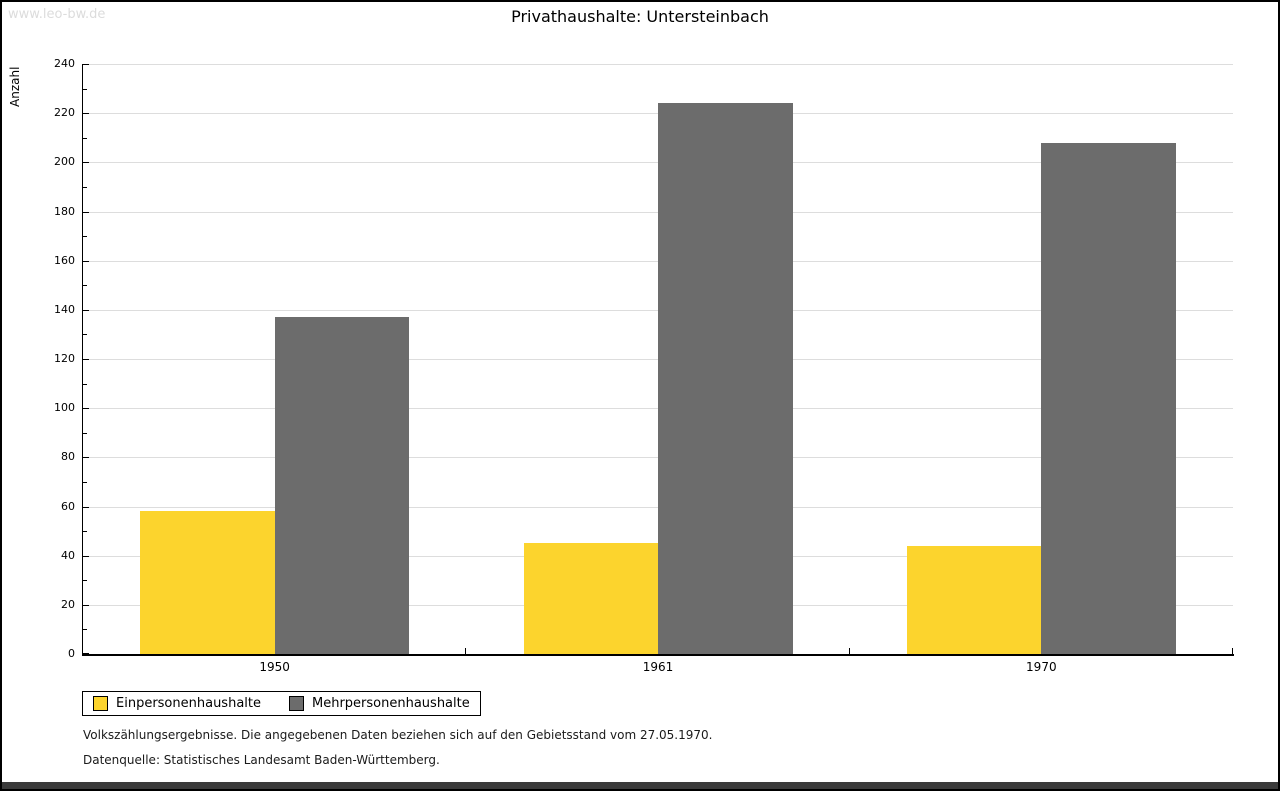  Describe the element at coordinates (100, 703) in the screenshot. I see `legend-swatch-yellow` at that location.